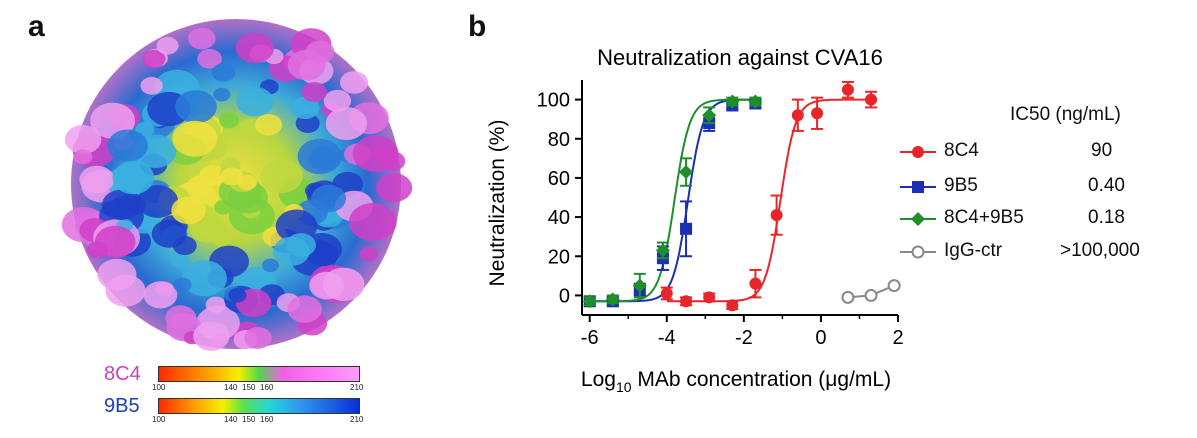 The image size is (1197, 438). Describe the element at coordinates (686, 228) in the screenshot. I see `point-9b5` at that location.